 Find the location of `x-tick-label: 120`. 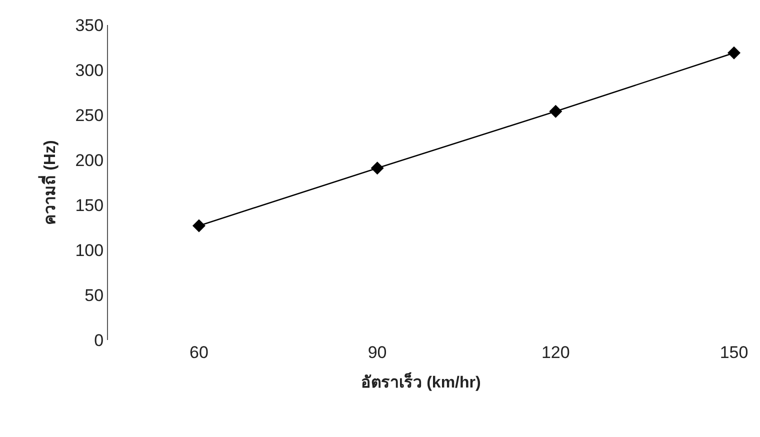

x-tick-label: 120 is located at coordinates (555, 352).